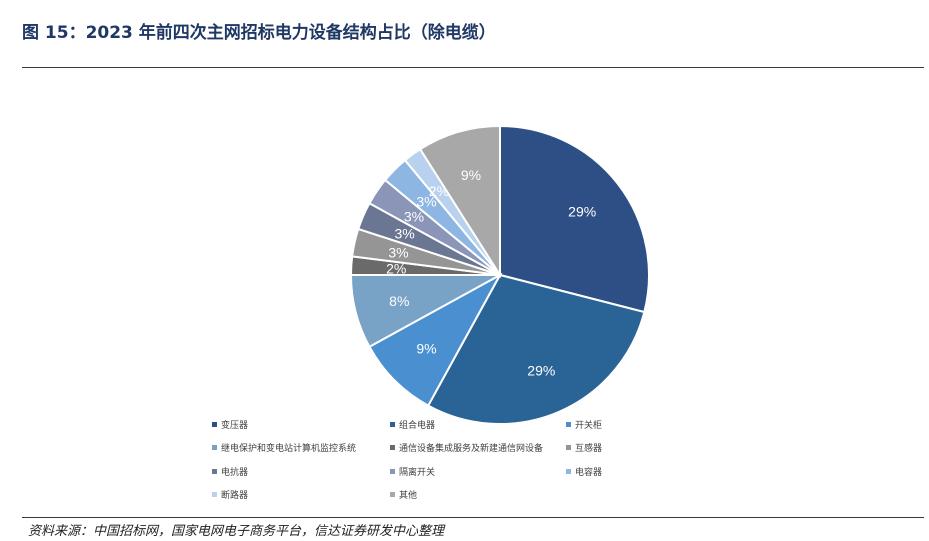 Image resolution: width=929 pixels, height=541 pixels. What do you see at coordinates (473, 517) in the screenshot?
I see `bottom-divider` at bounding box center [473, 517].